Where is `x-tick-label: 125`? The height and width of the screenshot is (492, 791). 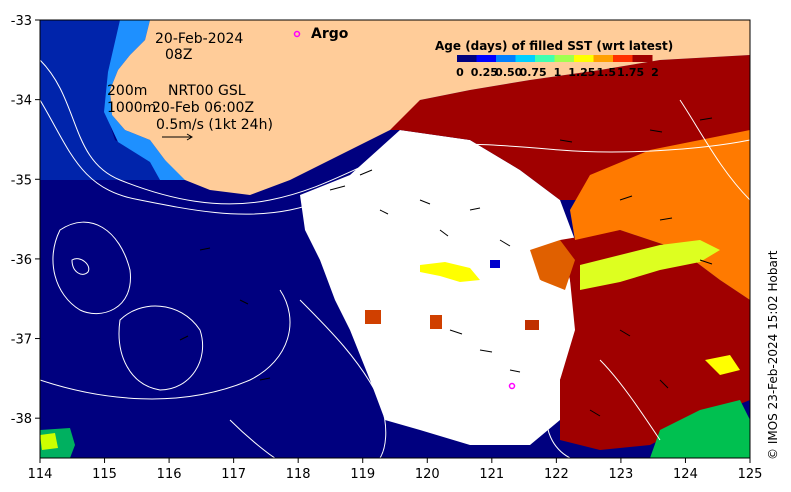 x-tick-label: 125 is located at coordinates (750, 474).